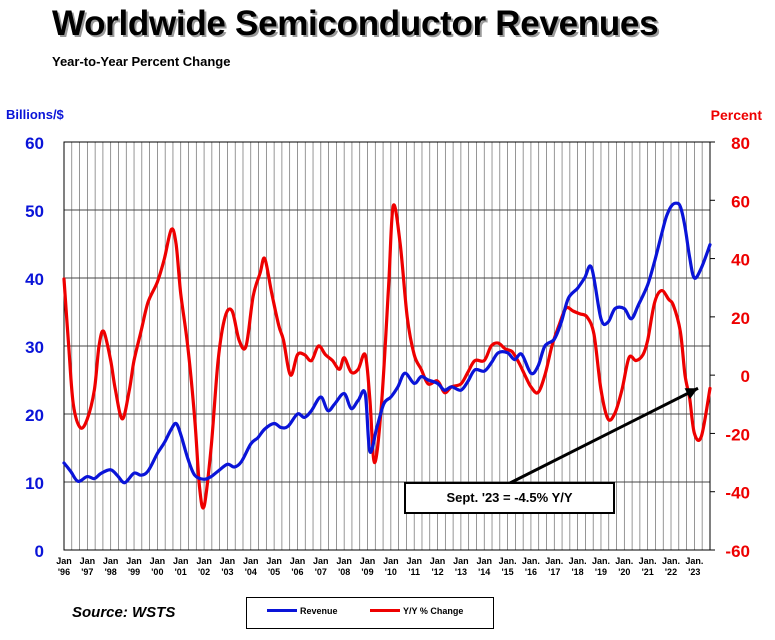  Describe the element at coordinates (34, 279) in the screenshot. I see `left-axis-tick-label: 40` at that location.